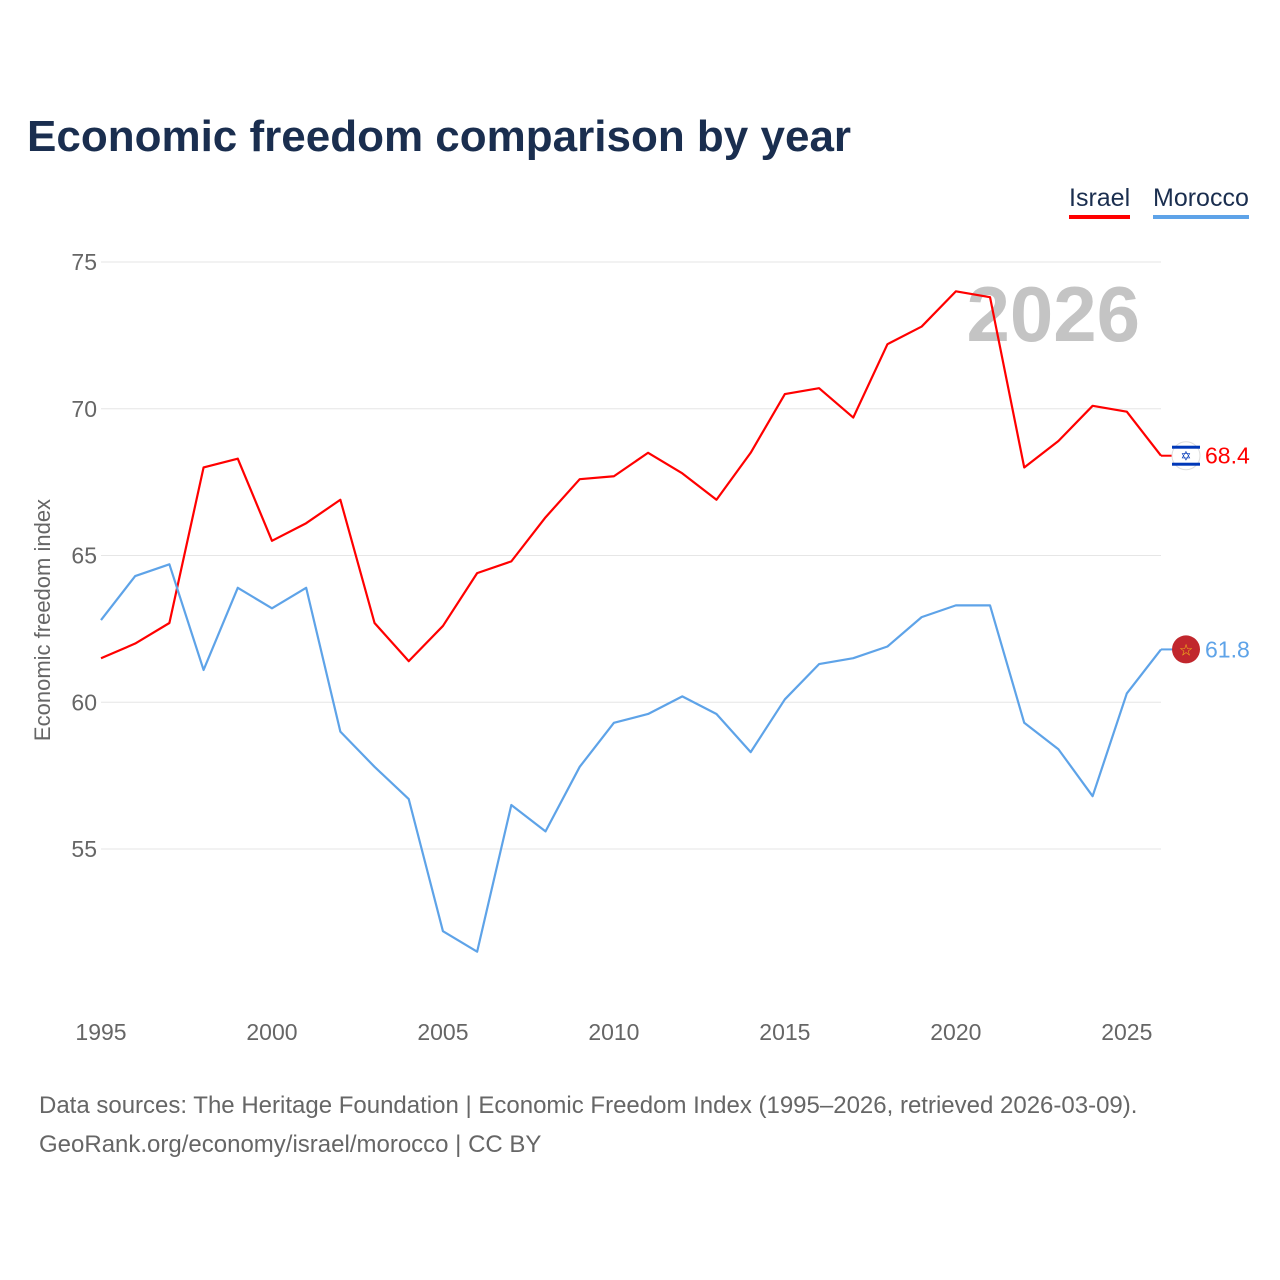 Image resolution: width=1280 pixels, height=1280 pixels. What do you see at coordinates (784, 1032) in the screenshot?
I see `x-tick-label: 2015` at bounding box center [784, 1032].